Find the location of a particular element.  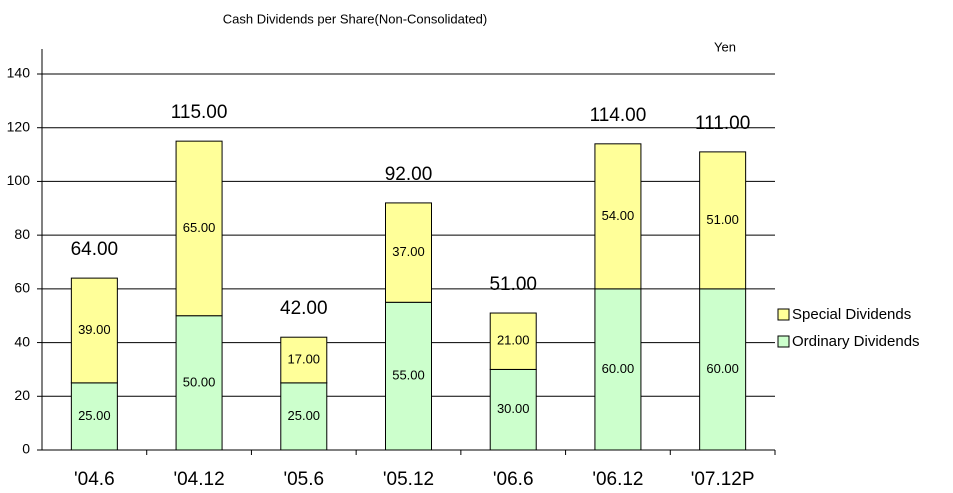

value-label: 65.00 is located at coordinates (199, 227).